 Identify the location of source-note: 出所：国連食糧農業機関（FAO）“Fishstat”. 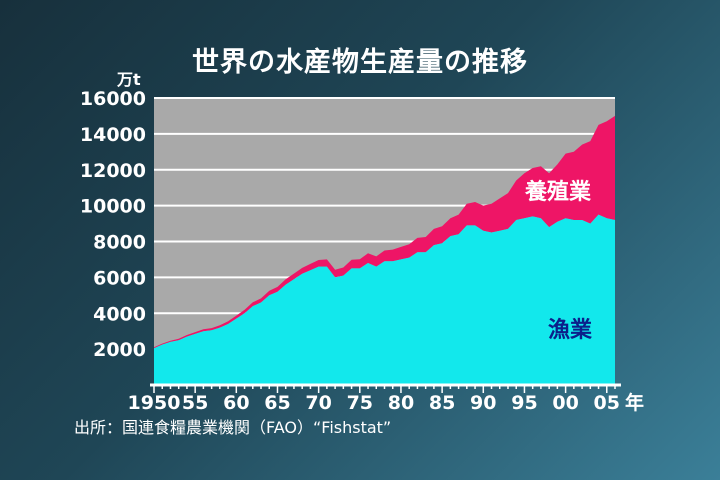
(233, 427).